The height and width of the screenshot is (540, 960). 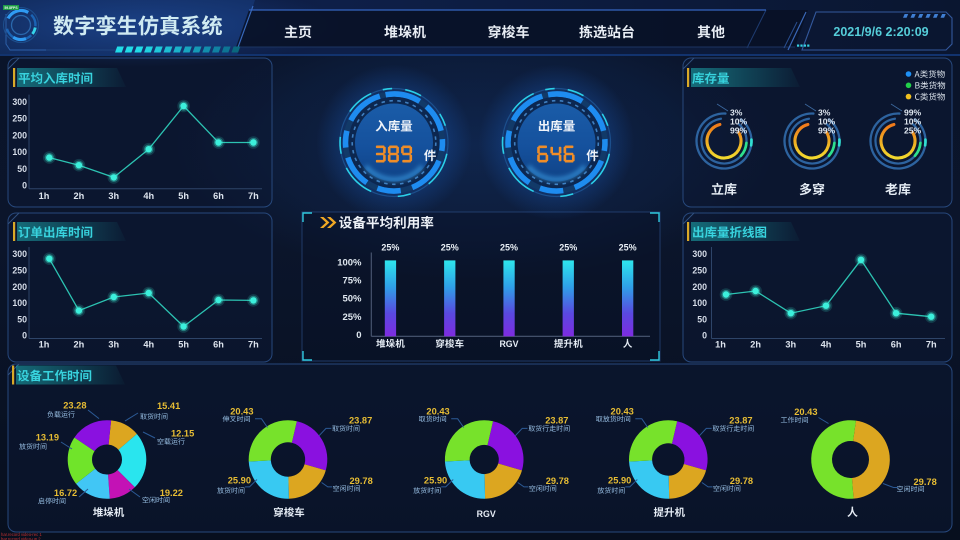 What do you see at coordinates (47, 438) in the screenshot?
I see `svg-text: 13.19` at bounding box center [47, 438].